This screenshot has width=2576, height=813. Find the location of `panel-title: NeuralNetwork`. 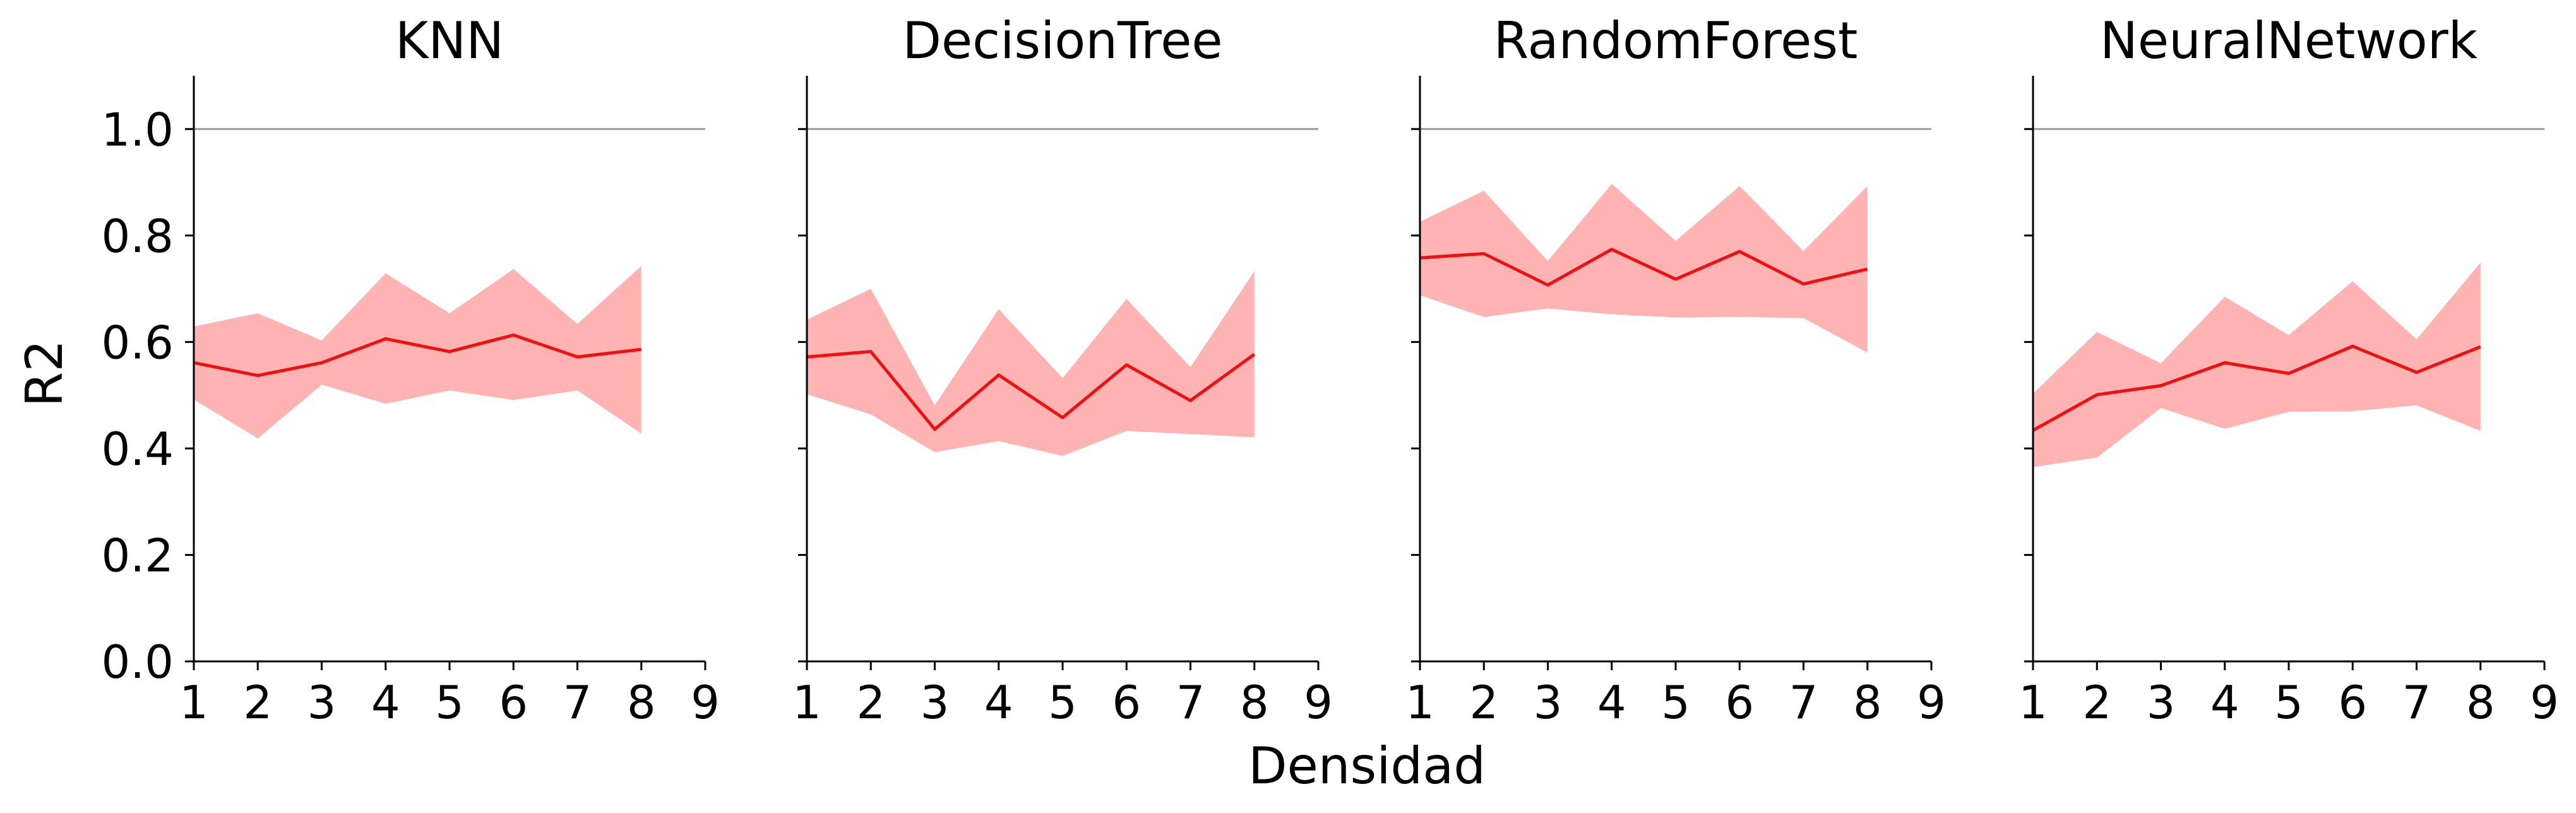

panel-title: NeuralNetwork is located at coordinates (2289, 41).